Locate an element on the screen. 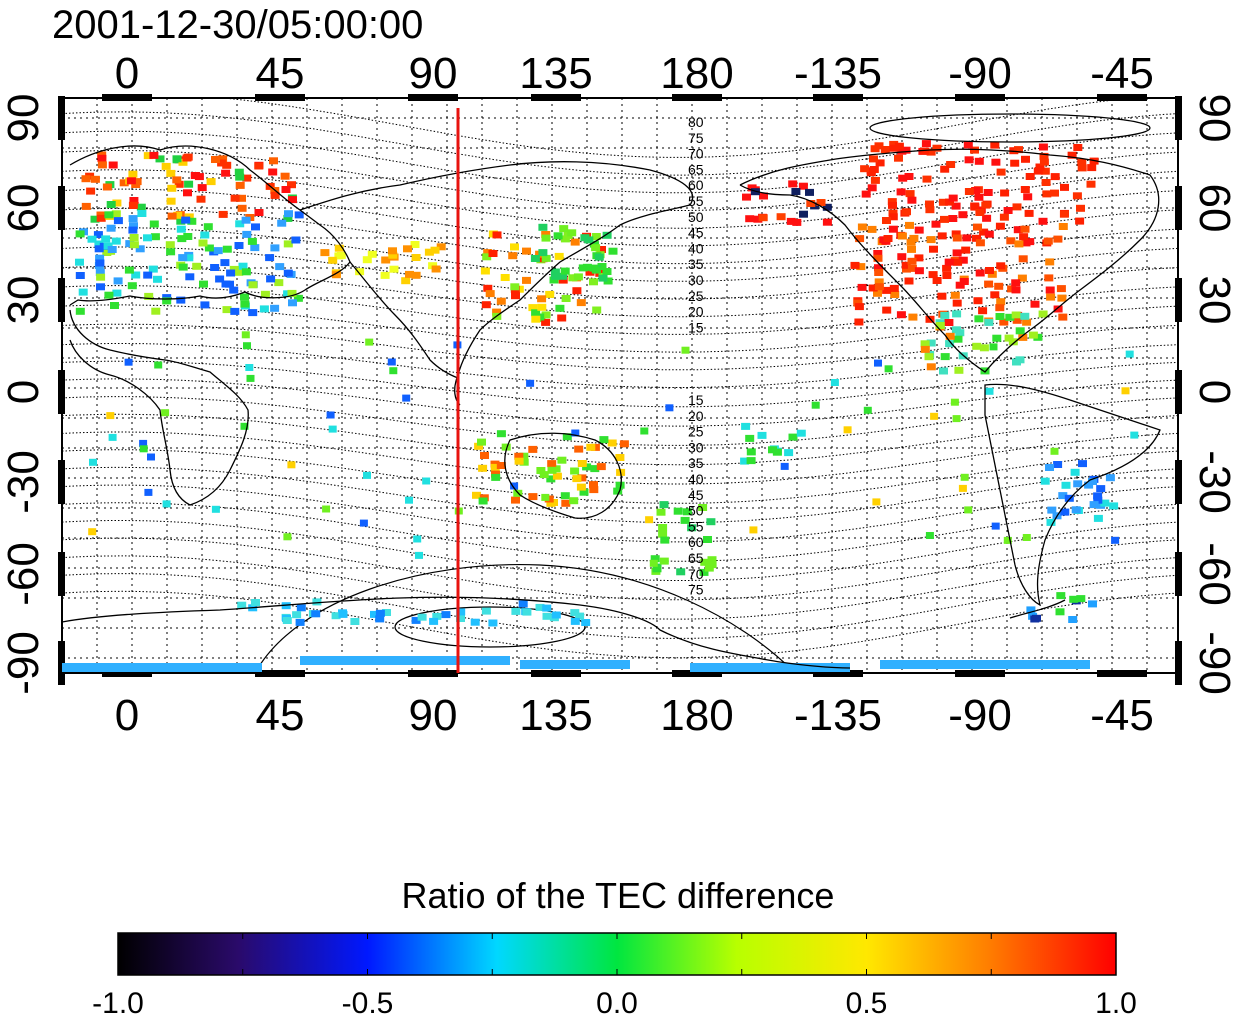 This screenshot has height=1024, width=1240. frame-tick-left is located at coordinates (61, 663).